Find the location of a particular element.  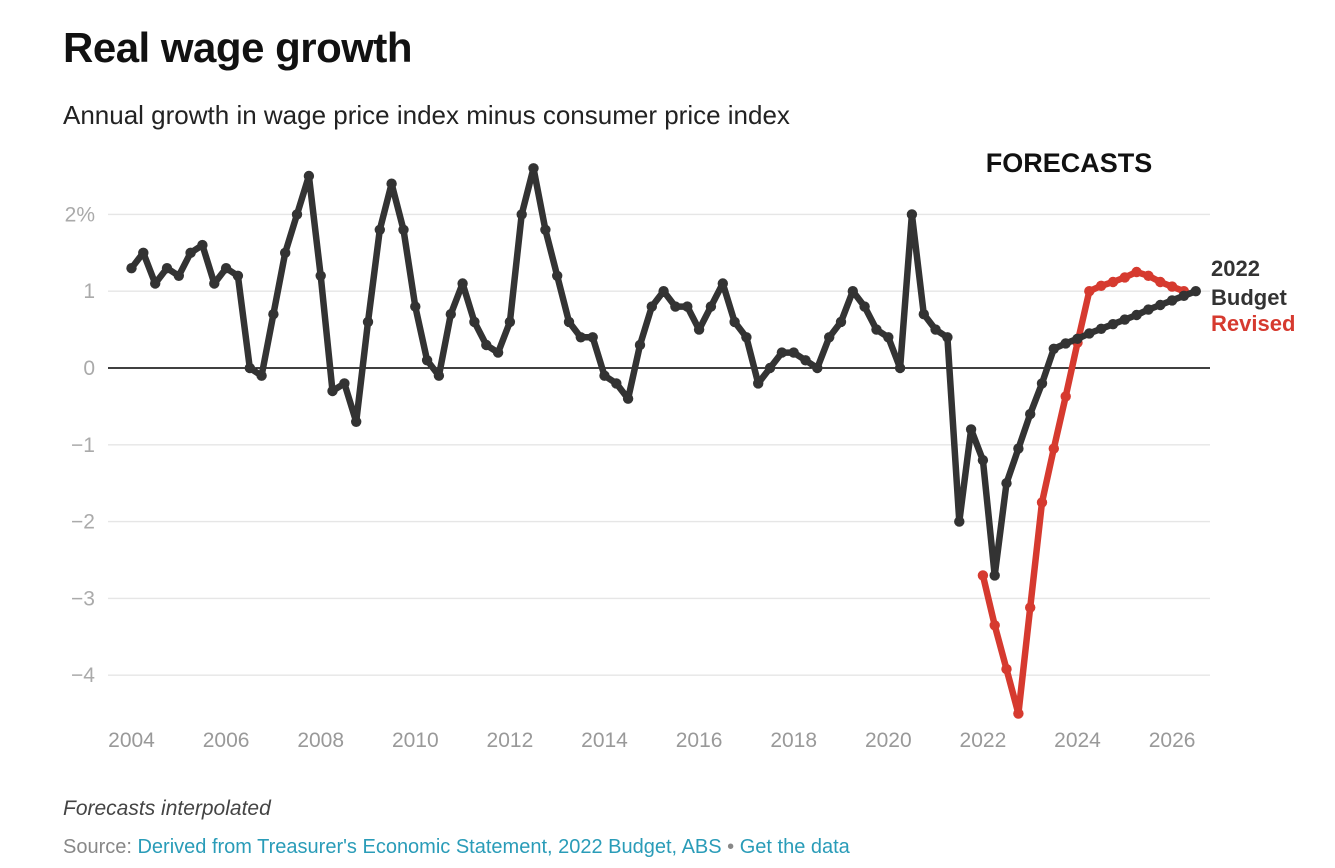

y-tick-label: −4 is located at coordinates (83, 675).